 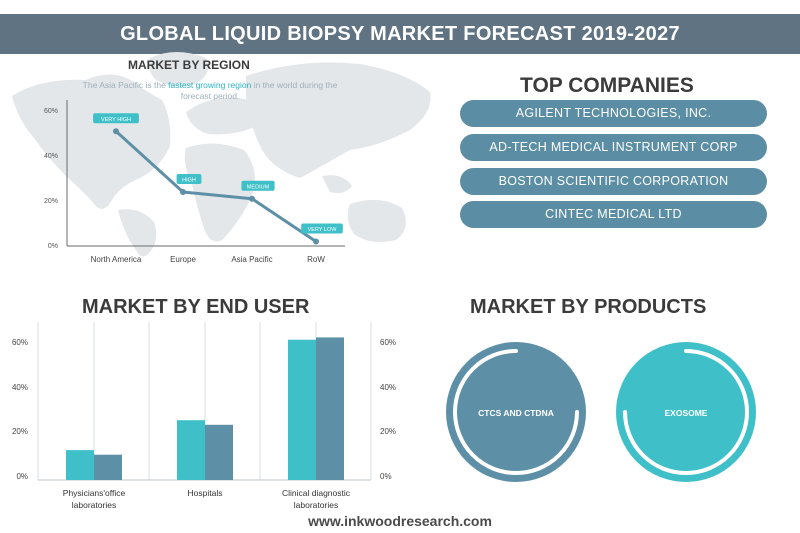 What do you see at coordinates (94, 493) in the screenshot?
I see `enduser-x-tick: Physicians'office` at bounding box center [94, 493].